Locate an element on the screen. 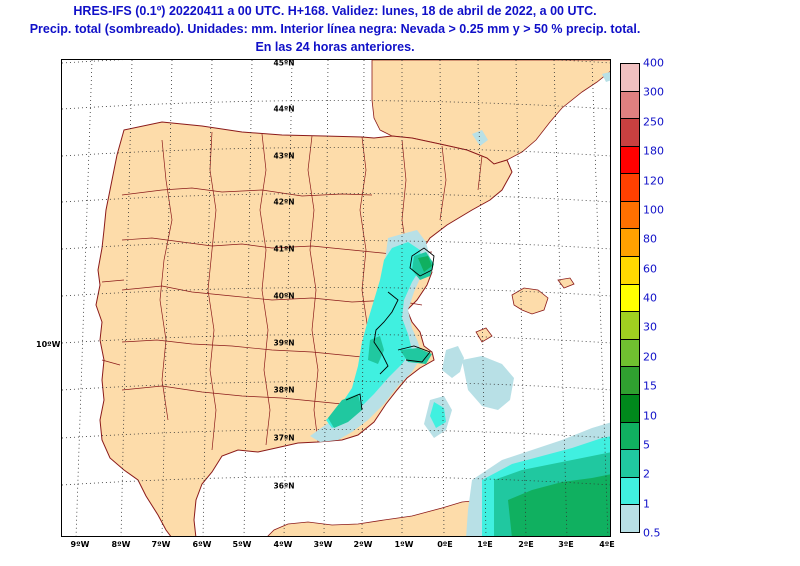 The image size is (800, 566). lon-label-1e: 1ºE is located at coordinates (485, 544).